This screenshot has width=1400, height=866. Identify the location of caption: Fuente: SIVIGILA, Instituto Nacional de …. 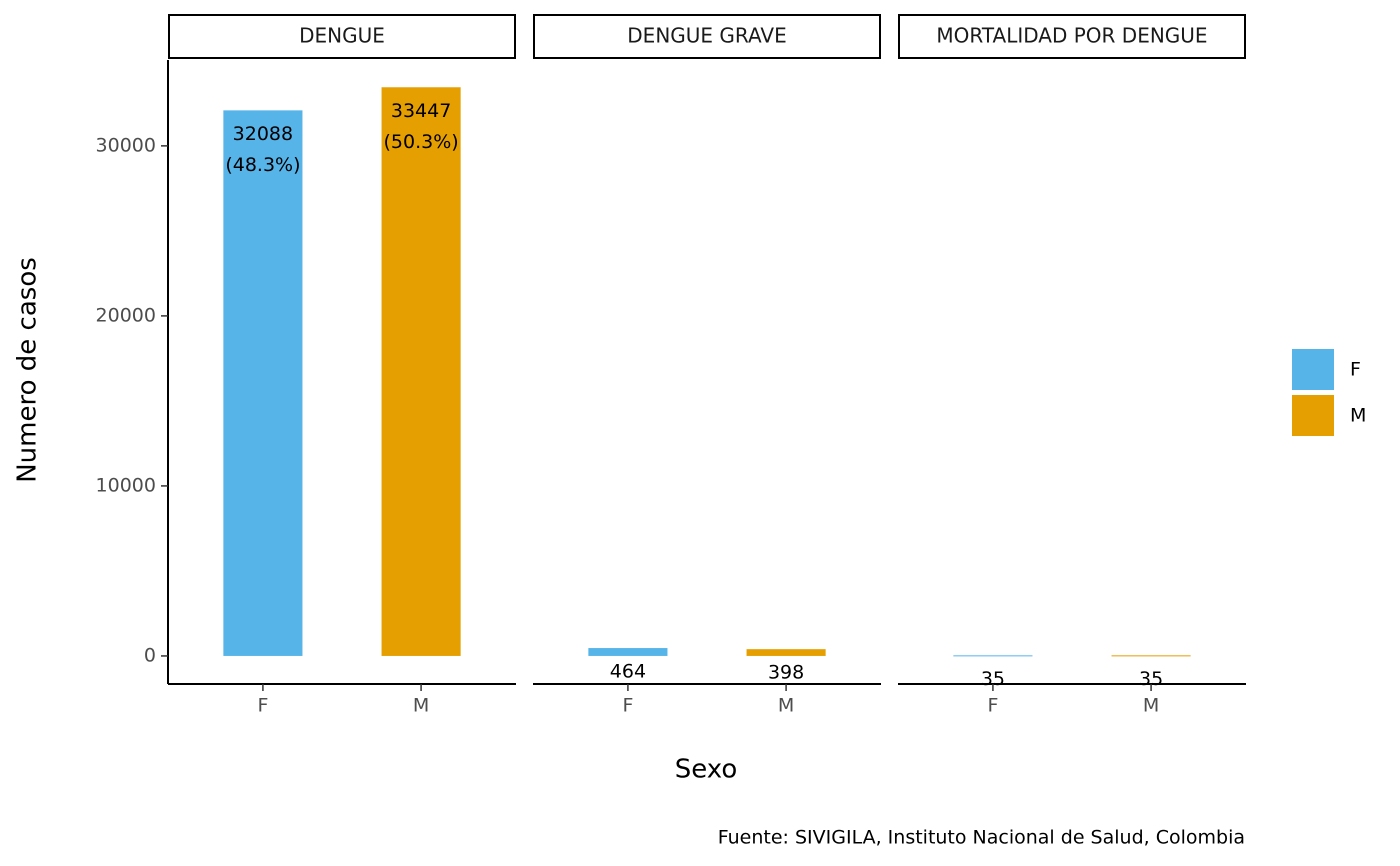
(981, 838).